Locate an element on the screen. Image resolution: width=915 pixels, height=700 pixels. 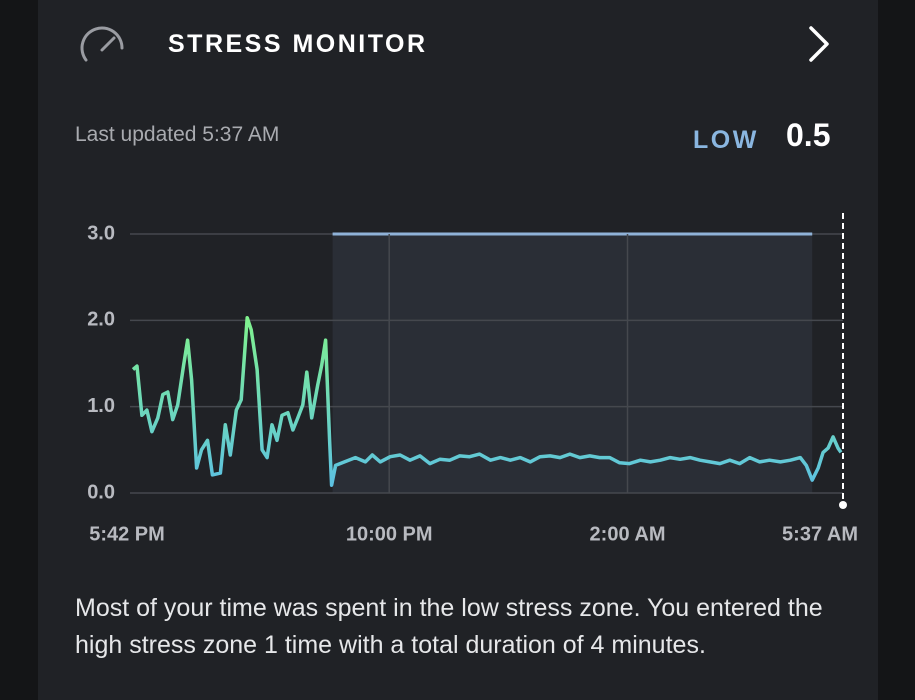
x-tick-label: 2:00 AM is located at coordinates (628, 534).